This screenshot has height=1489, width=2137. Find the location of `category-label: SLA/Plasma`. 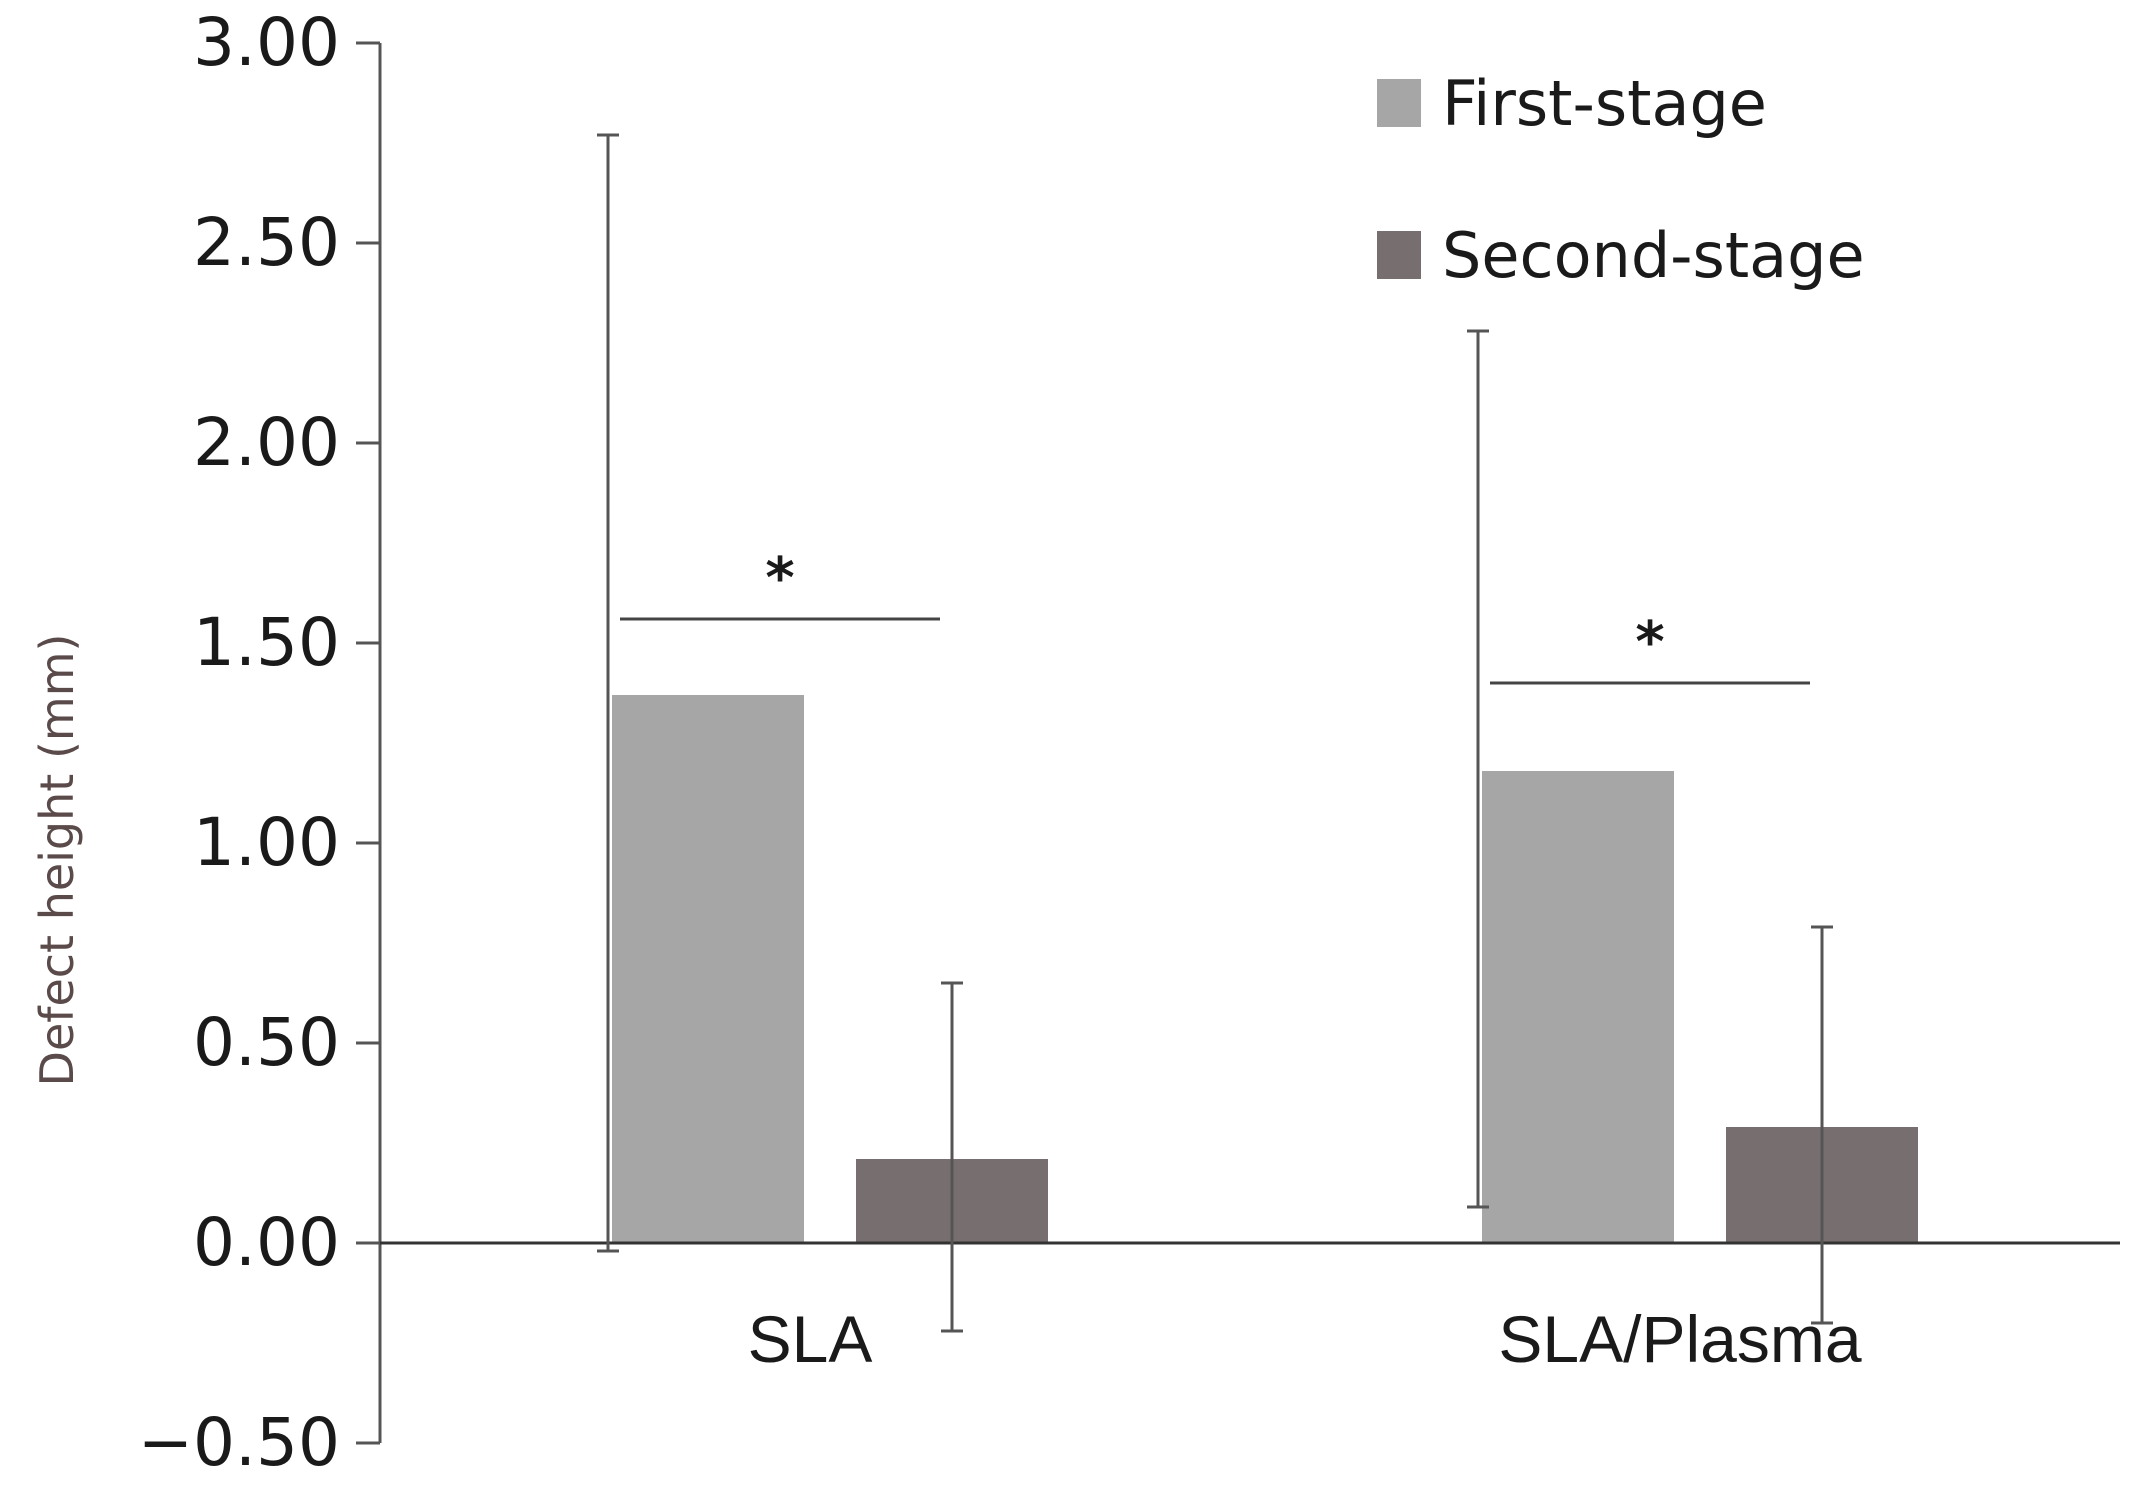

category-label: SLA/Plasma is located at coordinates (1679, 1339).